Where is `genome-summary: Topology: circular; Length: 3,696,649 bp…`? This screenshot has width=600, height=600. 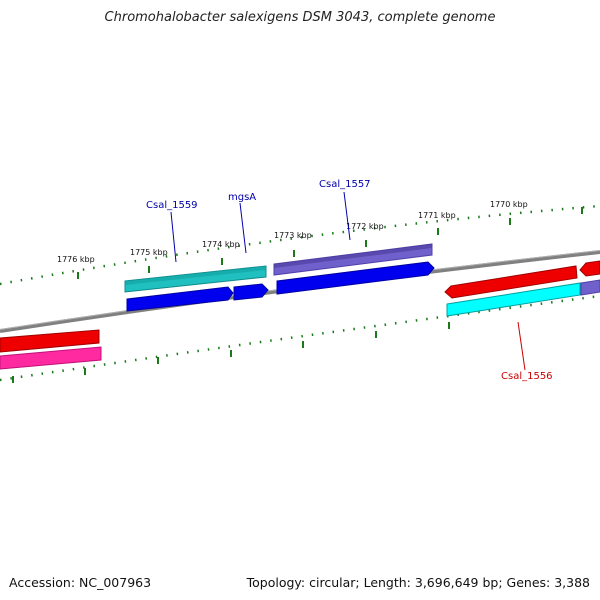
genome-summary: Topology: circular; Length: 3,696,649 bp… is located at coordinates (418, 582).